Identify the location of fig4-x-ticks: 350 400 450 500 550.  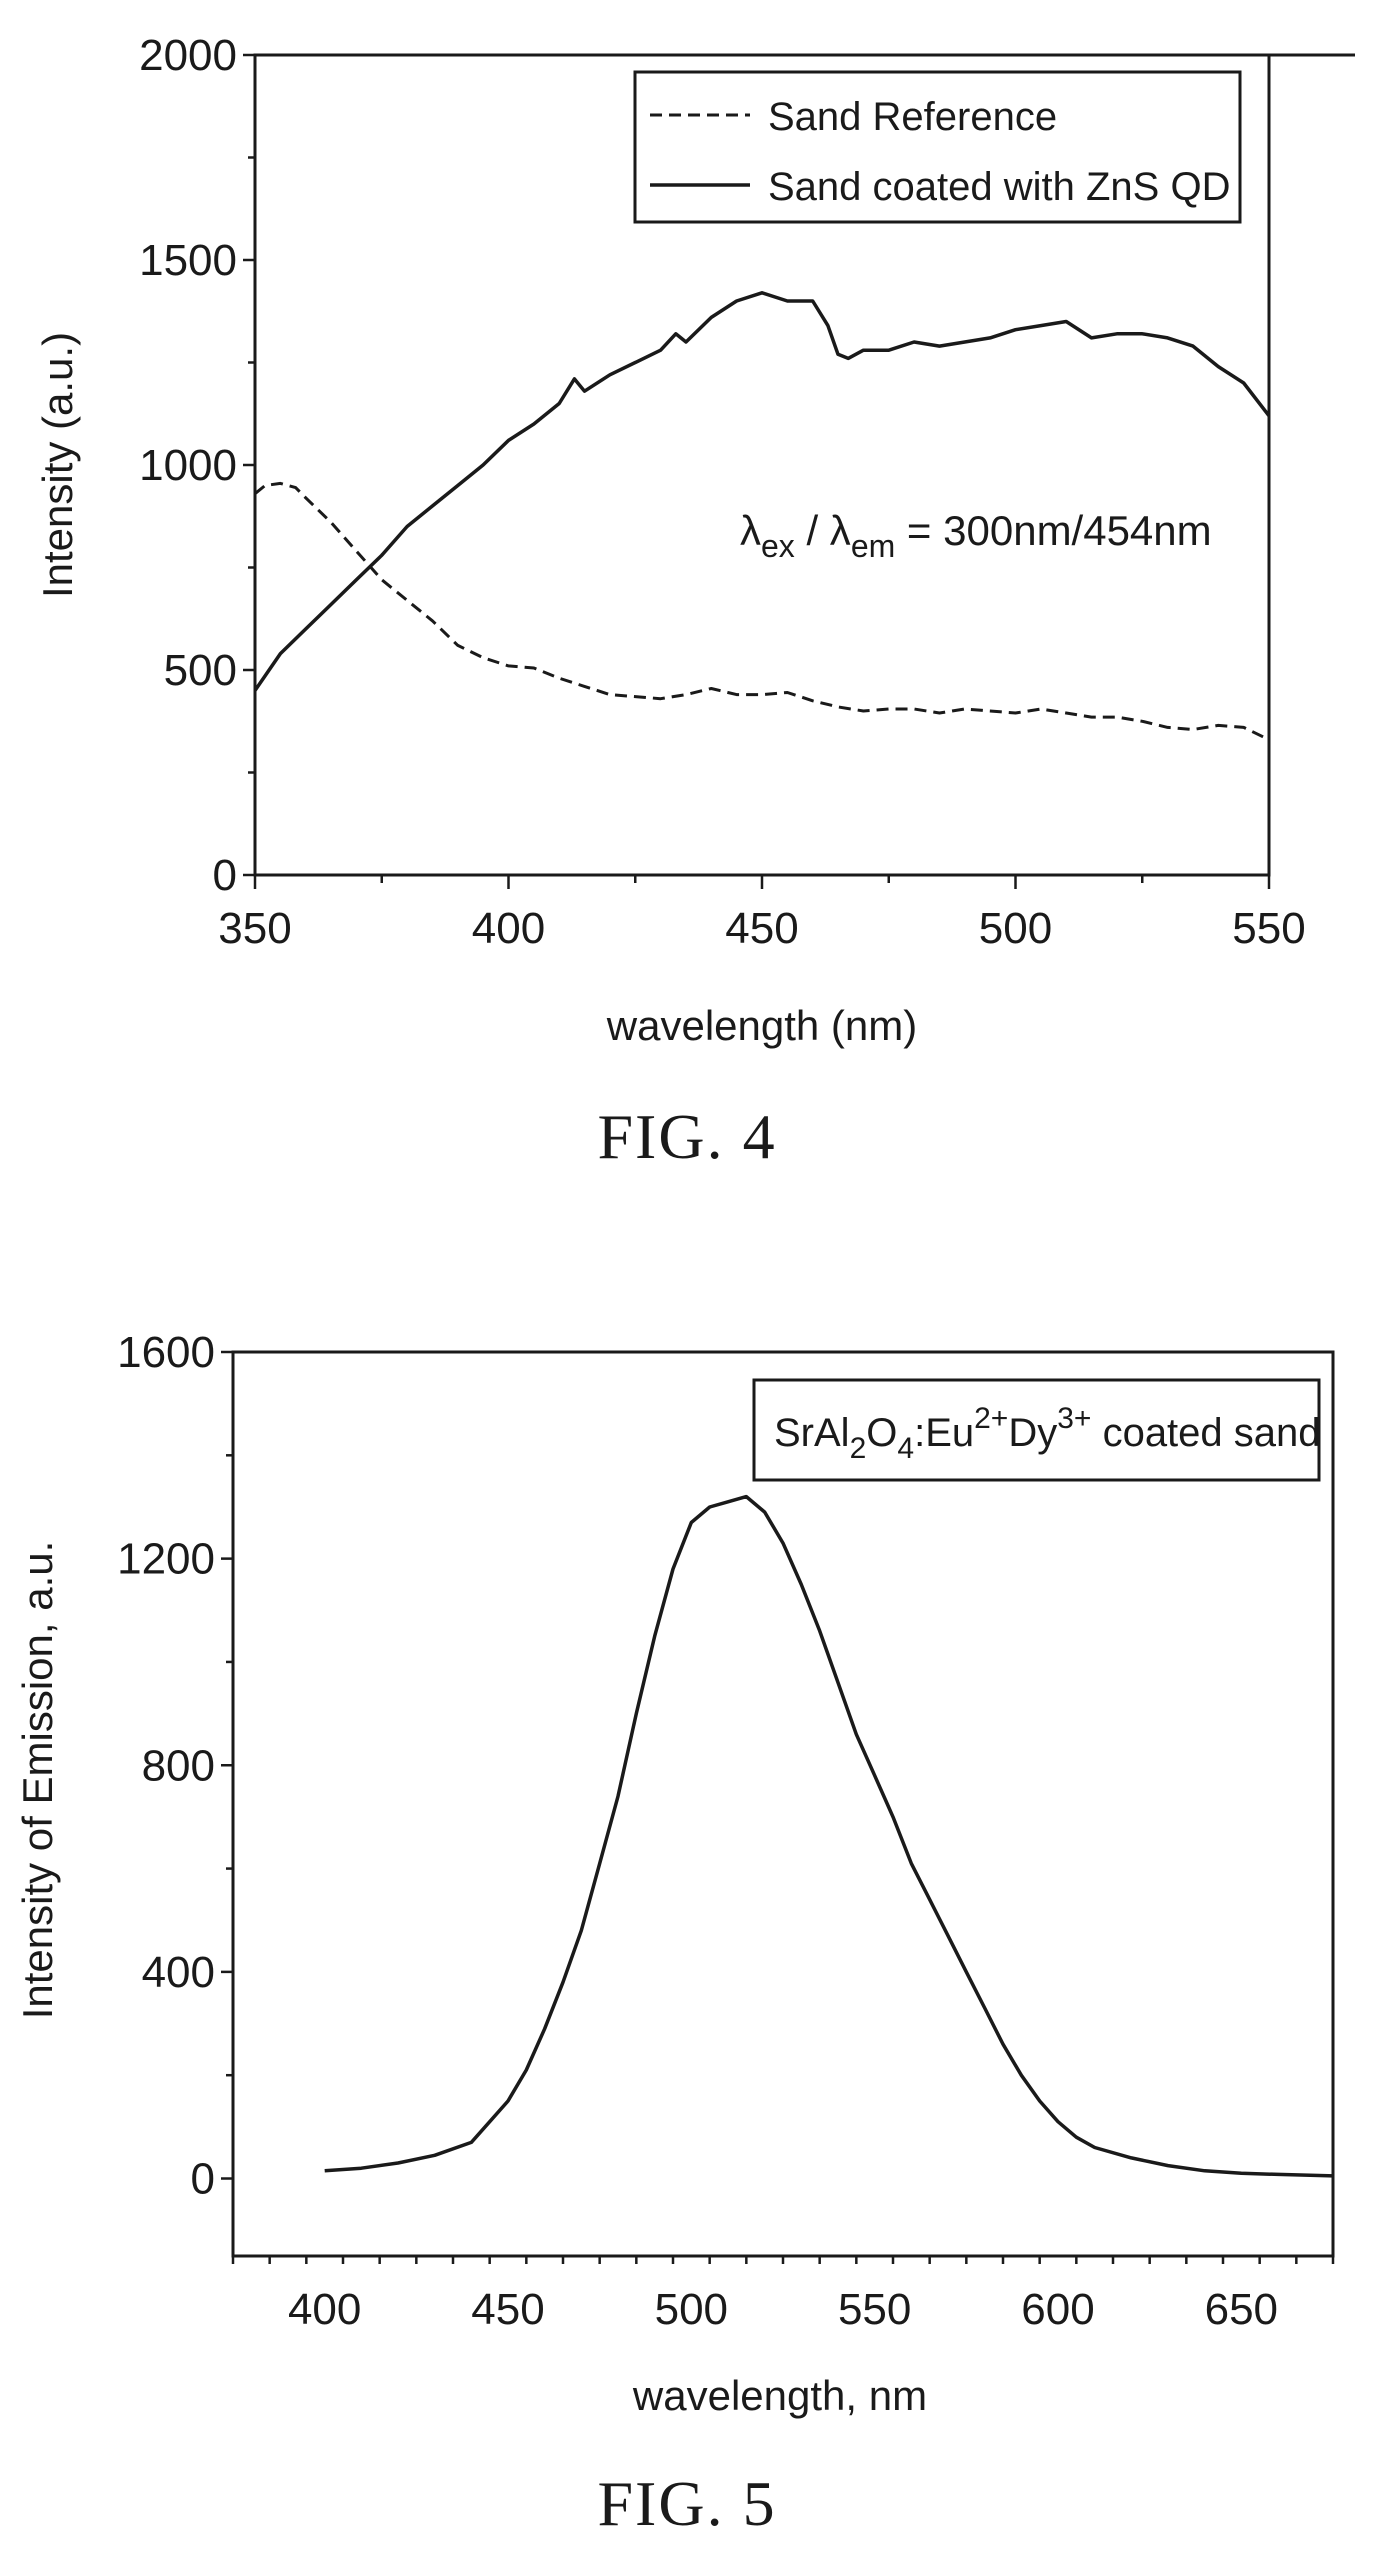
(762, 914).